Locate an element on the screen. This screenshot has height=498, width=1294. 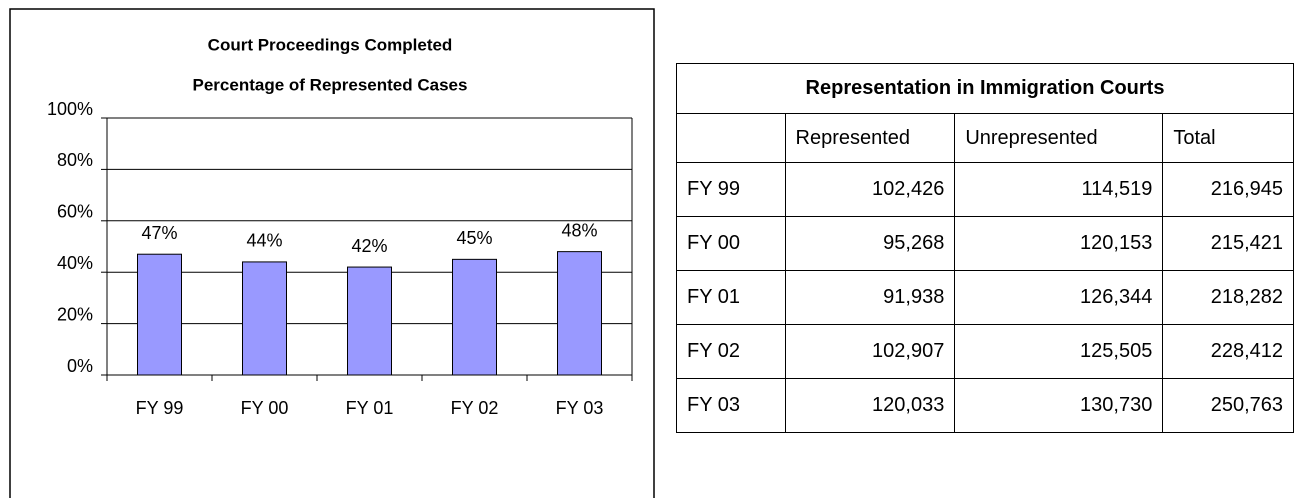
table-title: Representation in Immigration Courts is located at coordinates (985, 88).